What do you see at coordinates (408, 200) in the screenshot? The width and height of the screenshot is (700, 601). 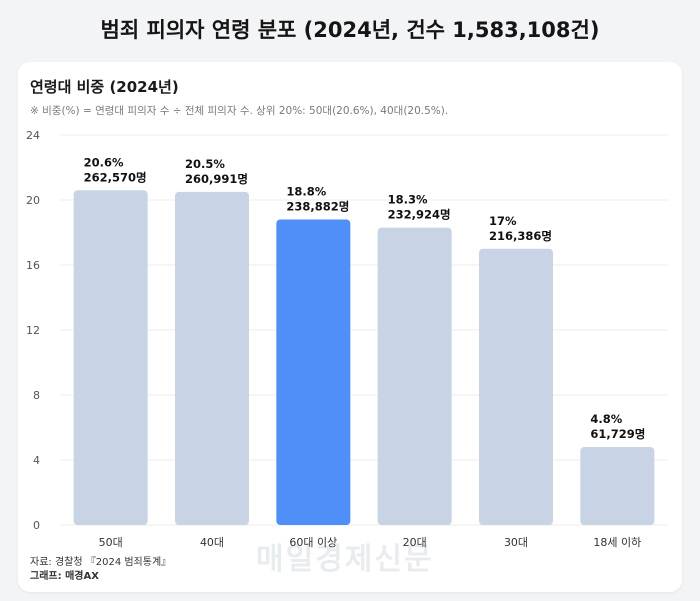 I see `data-label-percent: 18.3%` at bounding box center [408, 200].